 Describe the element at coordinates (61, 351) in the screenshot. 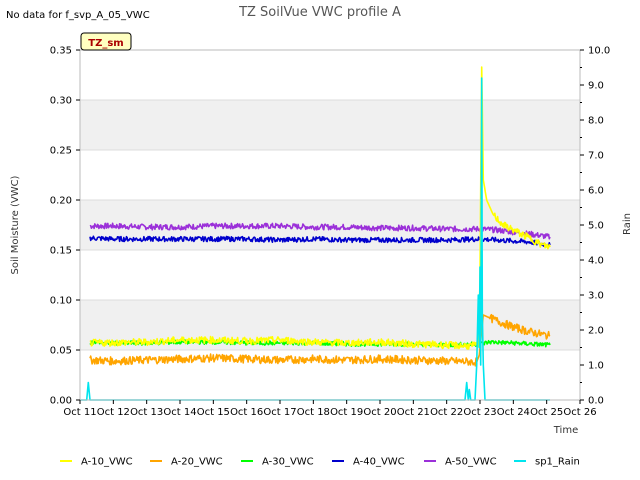

I see `y-tick-label: 0.05` at that location.